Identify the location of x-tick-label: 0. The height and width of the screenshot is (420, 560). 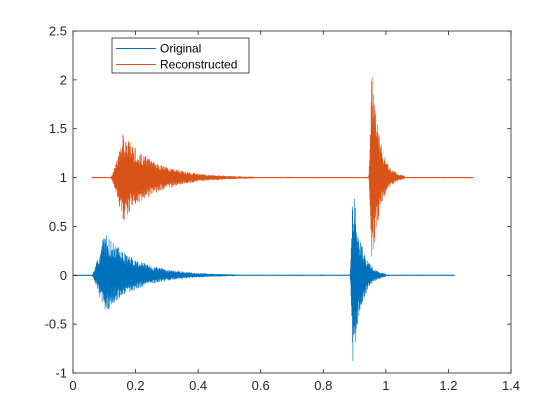
(72, 385).